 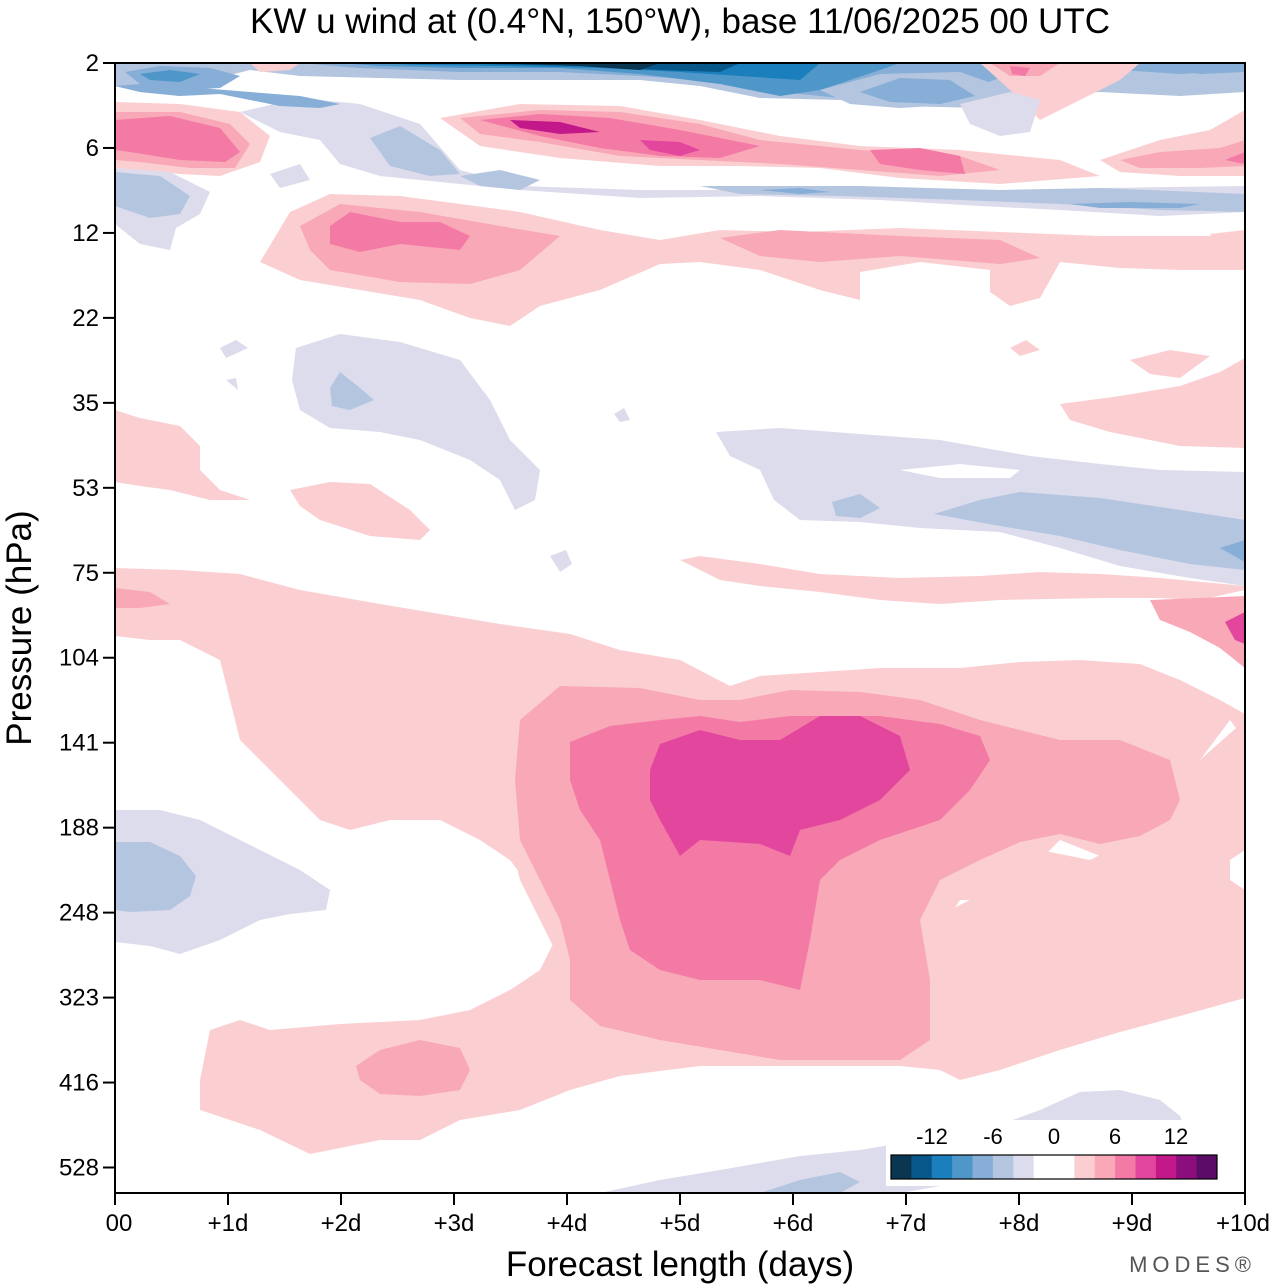 What do you see at coordinates (993, 1136) in the screenshot?
I see `colorbar-tick-label: -6` at bounding box center [993, 1136].